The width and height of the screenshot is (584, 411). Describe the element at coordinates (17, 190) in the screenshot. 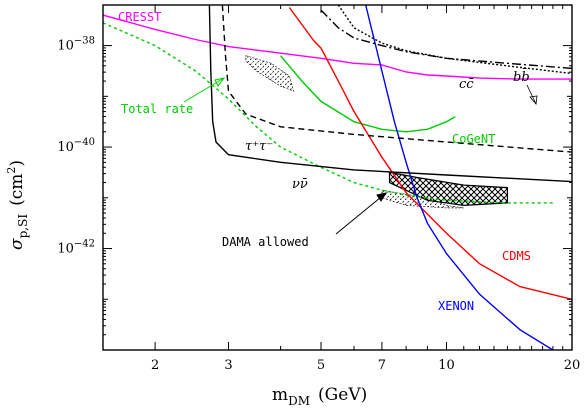

I see `y-axis-unit: (cm` at that location.